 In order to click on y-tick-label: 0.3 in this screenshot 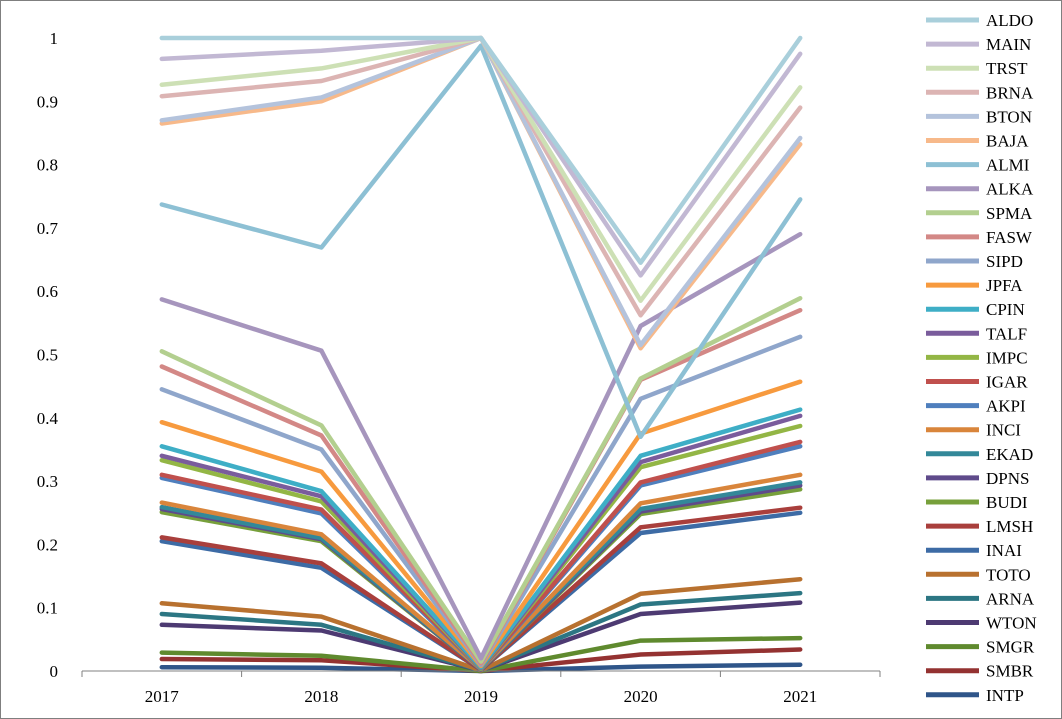, I will do `click(47, 481)`.